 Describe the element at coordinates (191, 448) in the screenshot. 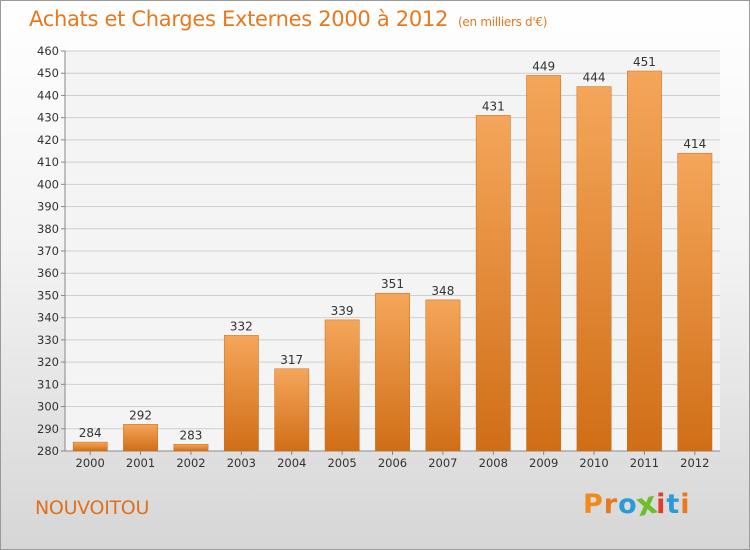

I see `bar-2002` at that location.